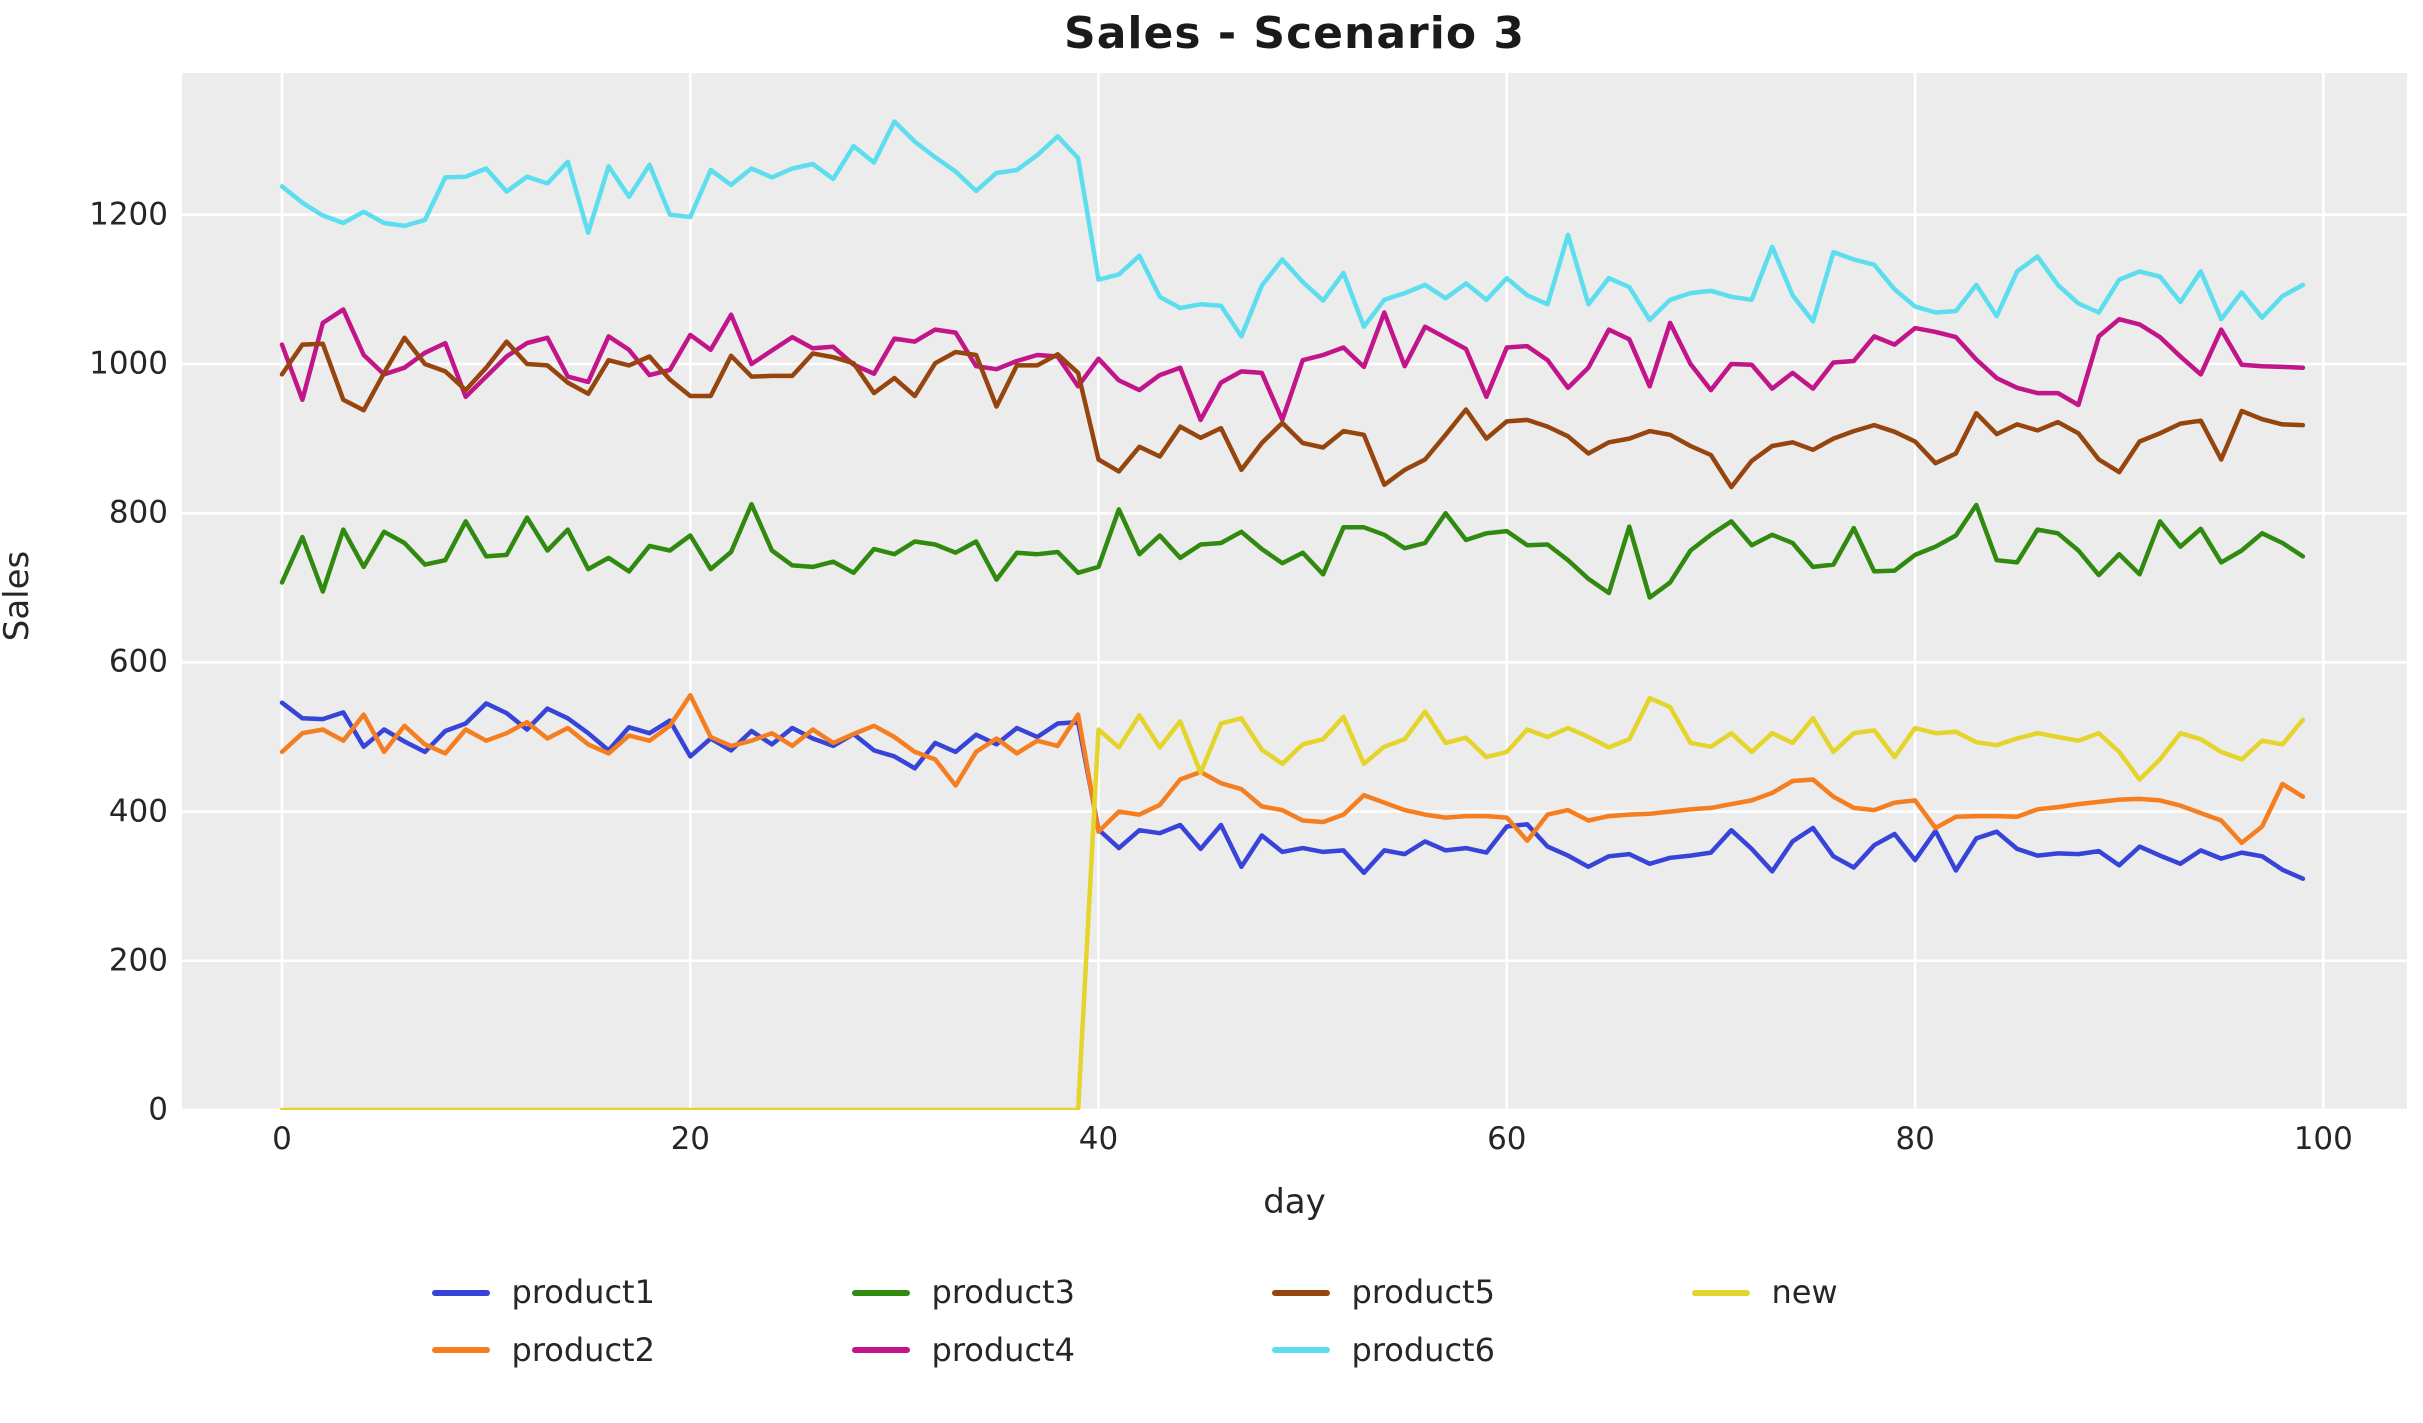  I want to click on legend-line-swatch-product3, so click(880, 1292).